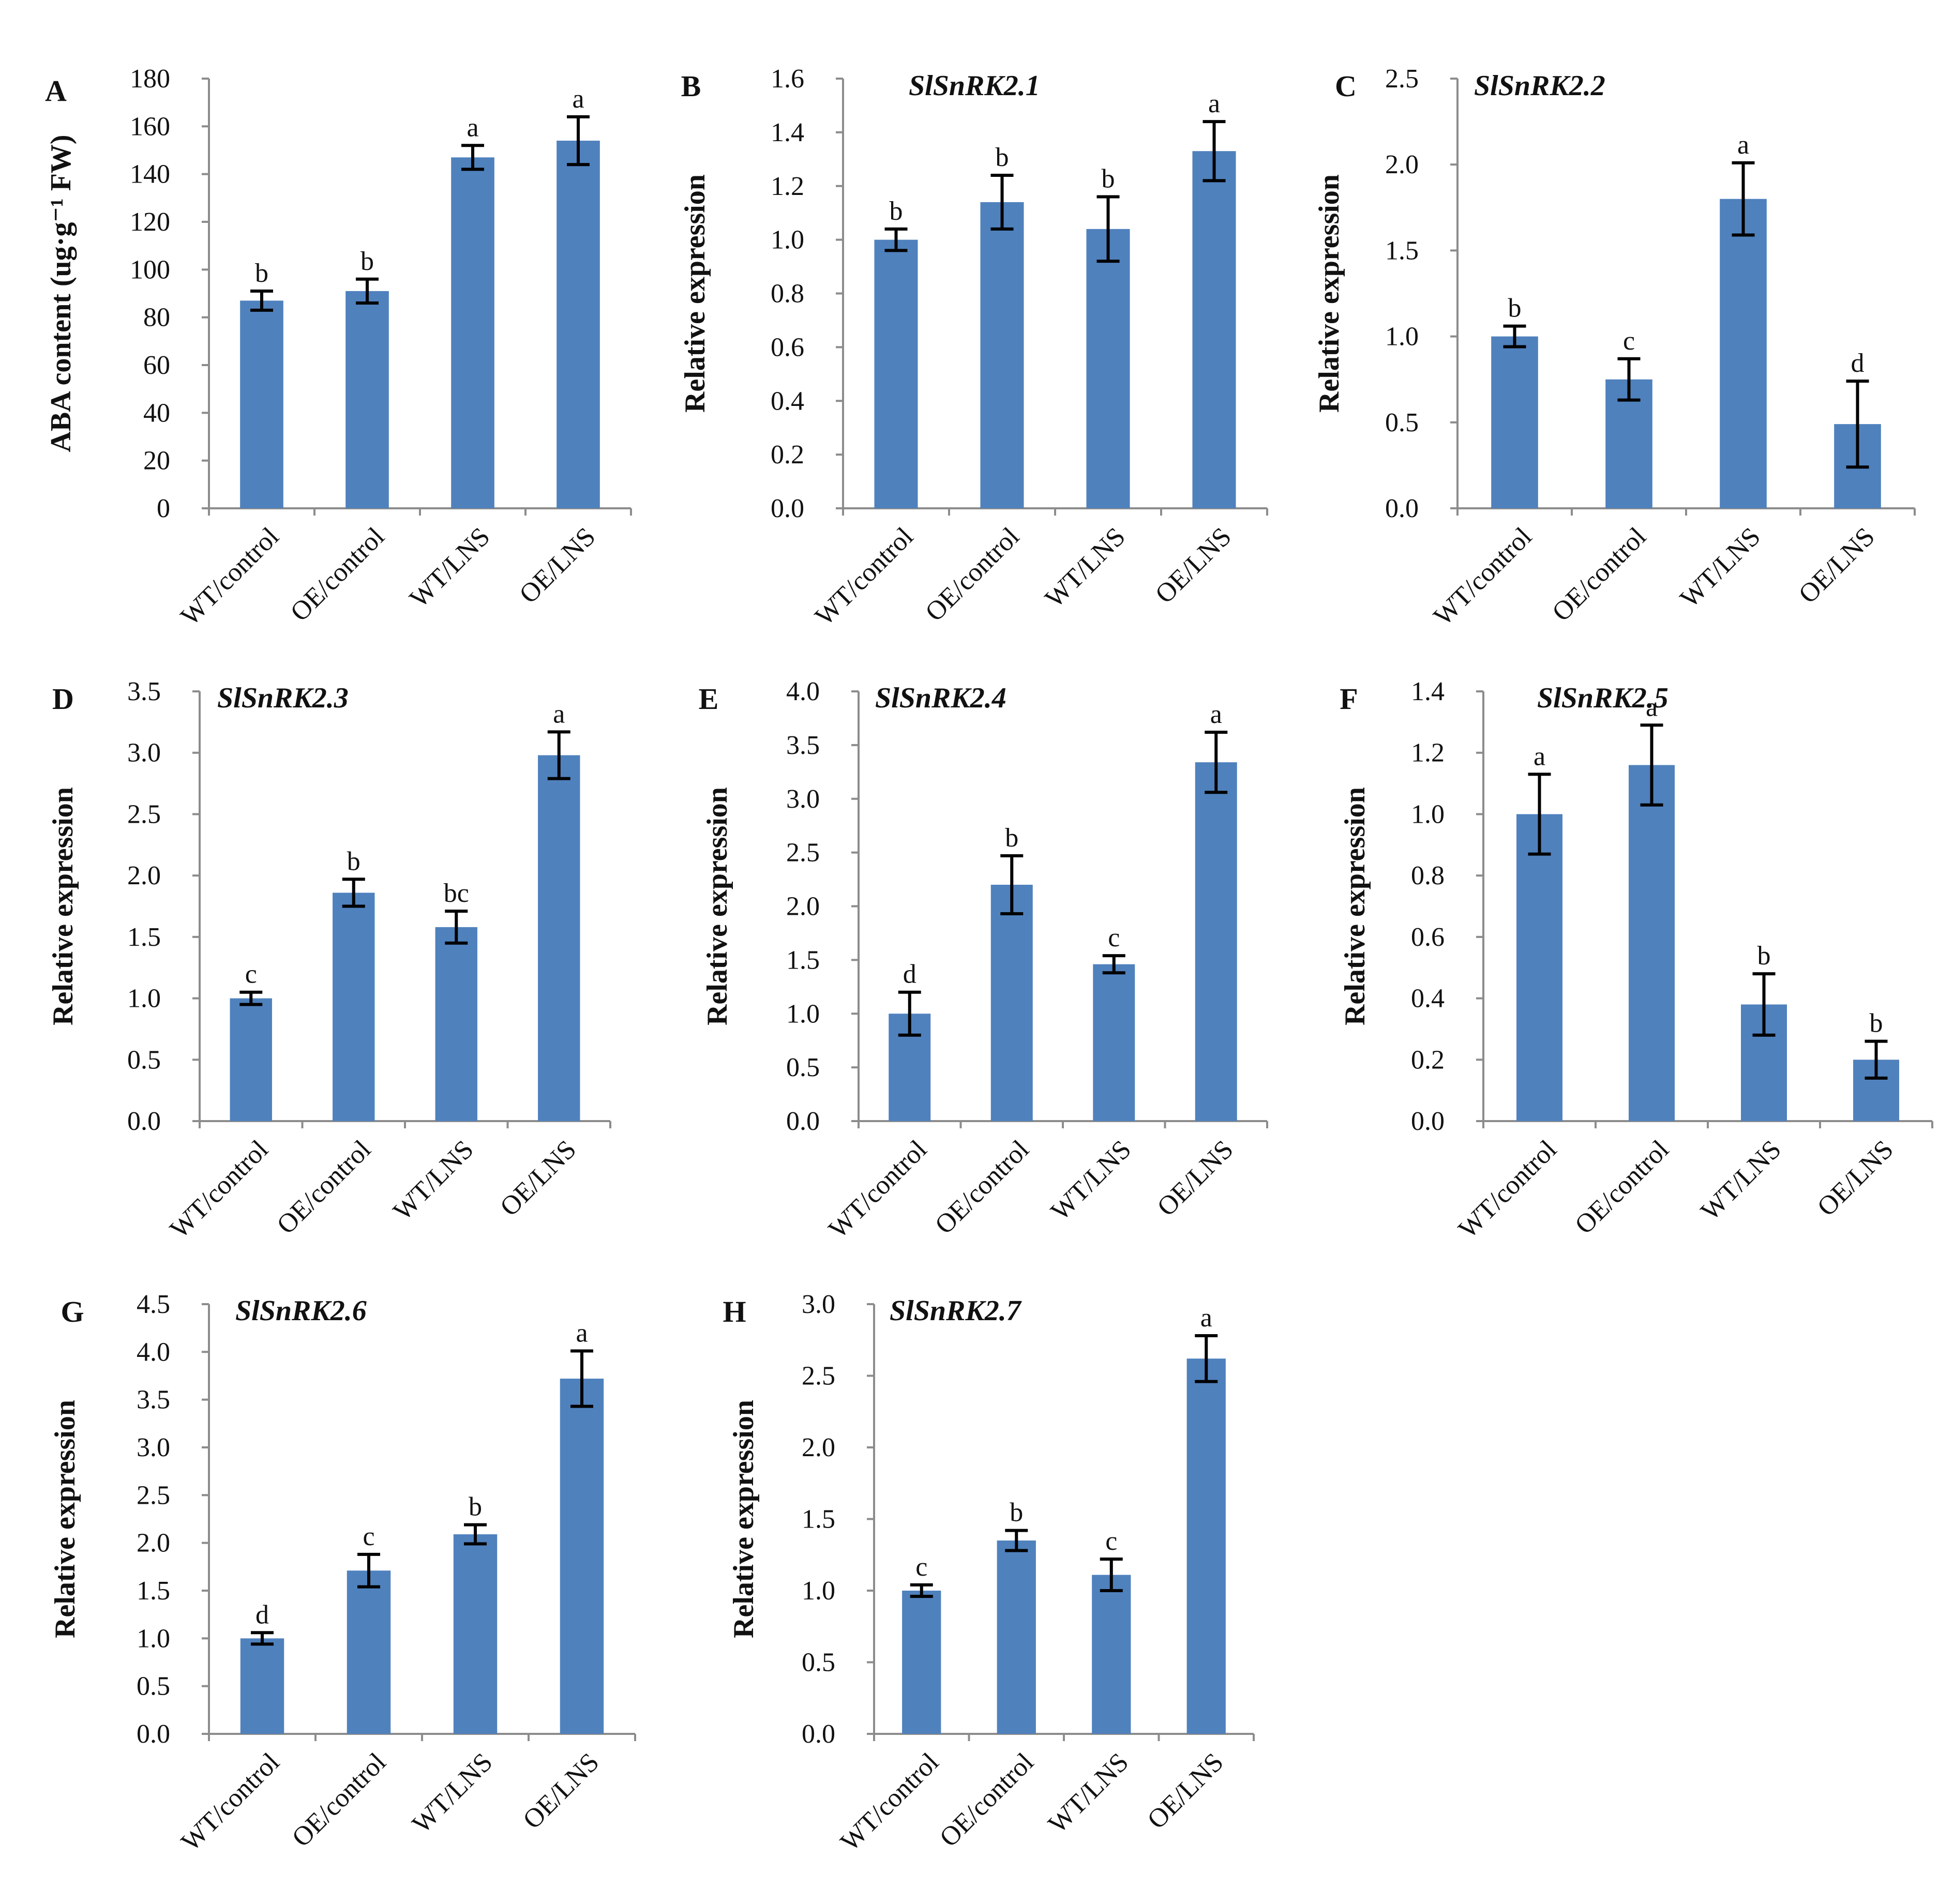 The image size is (1954, 1904). What do you see at coordinates (1349, 699) in the screenshot?
I see `panel-letter: F` at bounding box center [1349, 699].